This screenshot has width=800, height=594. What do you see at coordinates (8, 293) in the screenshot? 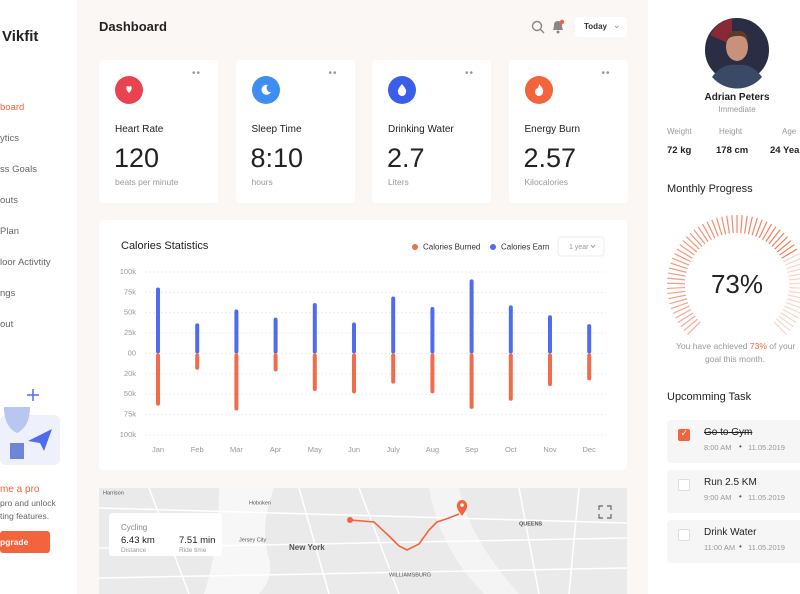
I see `menu-item: ngs` at bounding box center [8, 293].